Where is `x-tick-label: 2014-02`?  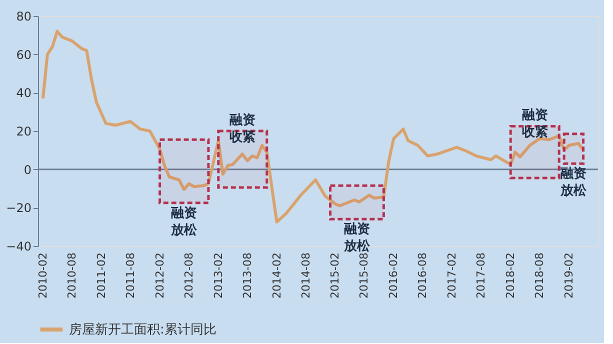 x-tick-label: 2014-02 is located at coordinates (277, 275).